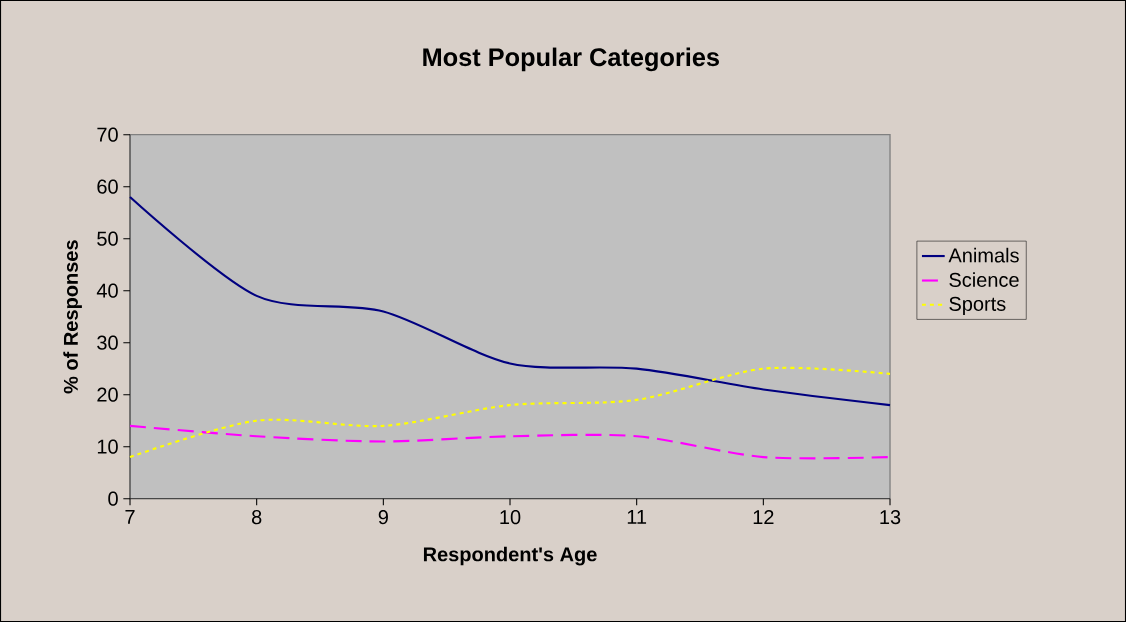 This screenshot has height=622, width=1126. What do you see at coordinates (763, 517) in the screenshot?
I see `x-tick-label: 12` at bounding box center [763, 517].